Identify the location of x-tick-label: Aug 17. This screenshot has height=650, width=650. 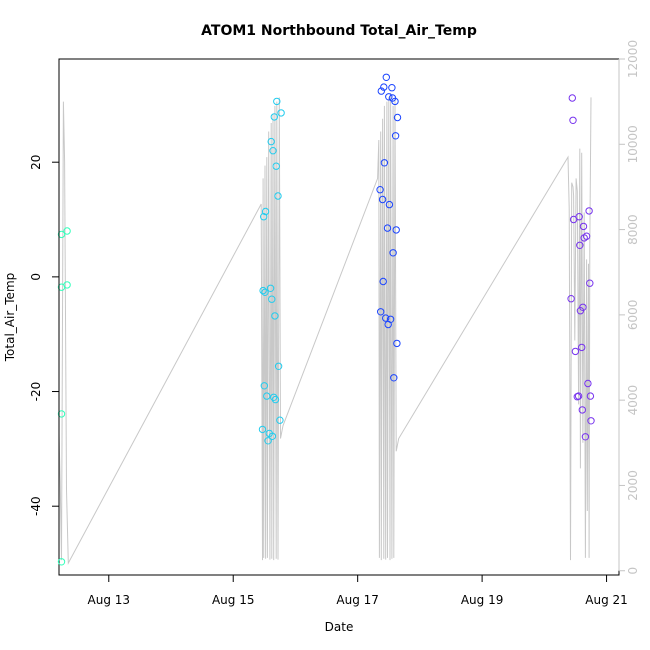
(357, 600).